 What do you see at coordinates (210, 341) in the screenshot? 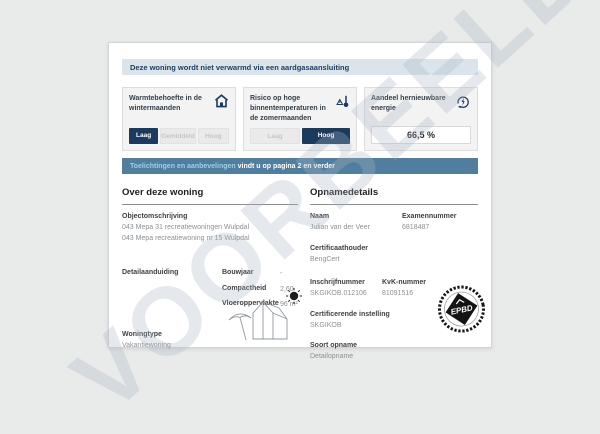
I see `woningtype-block: Woningtype Vakantiewoning` at bounding box center [210, 341].